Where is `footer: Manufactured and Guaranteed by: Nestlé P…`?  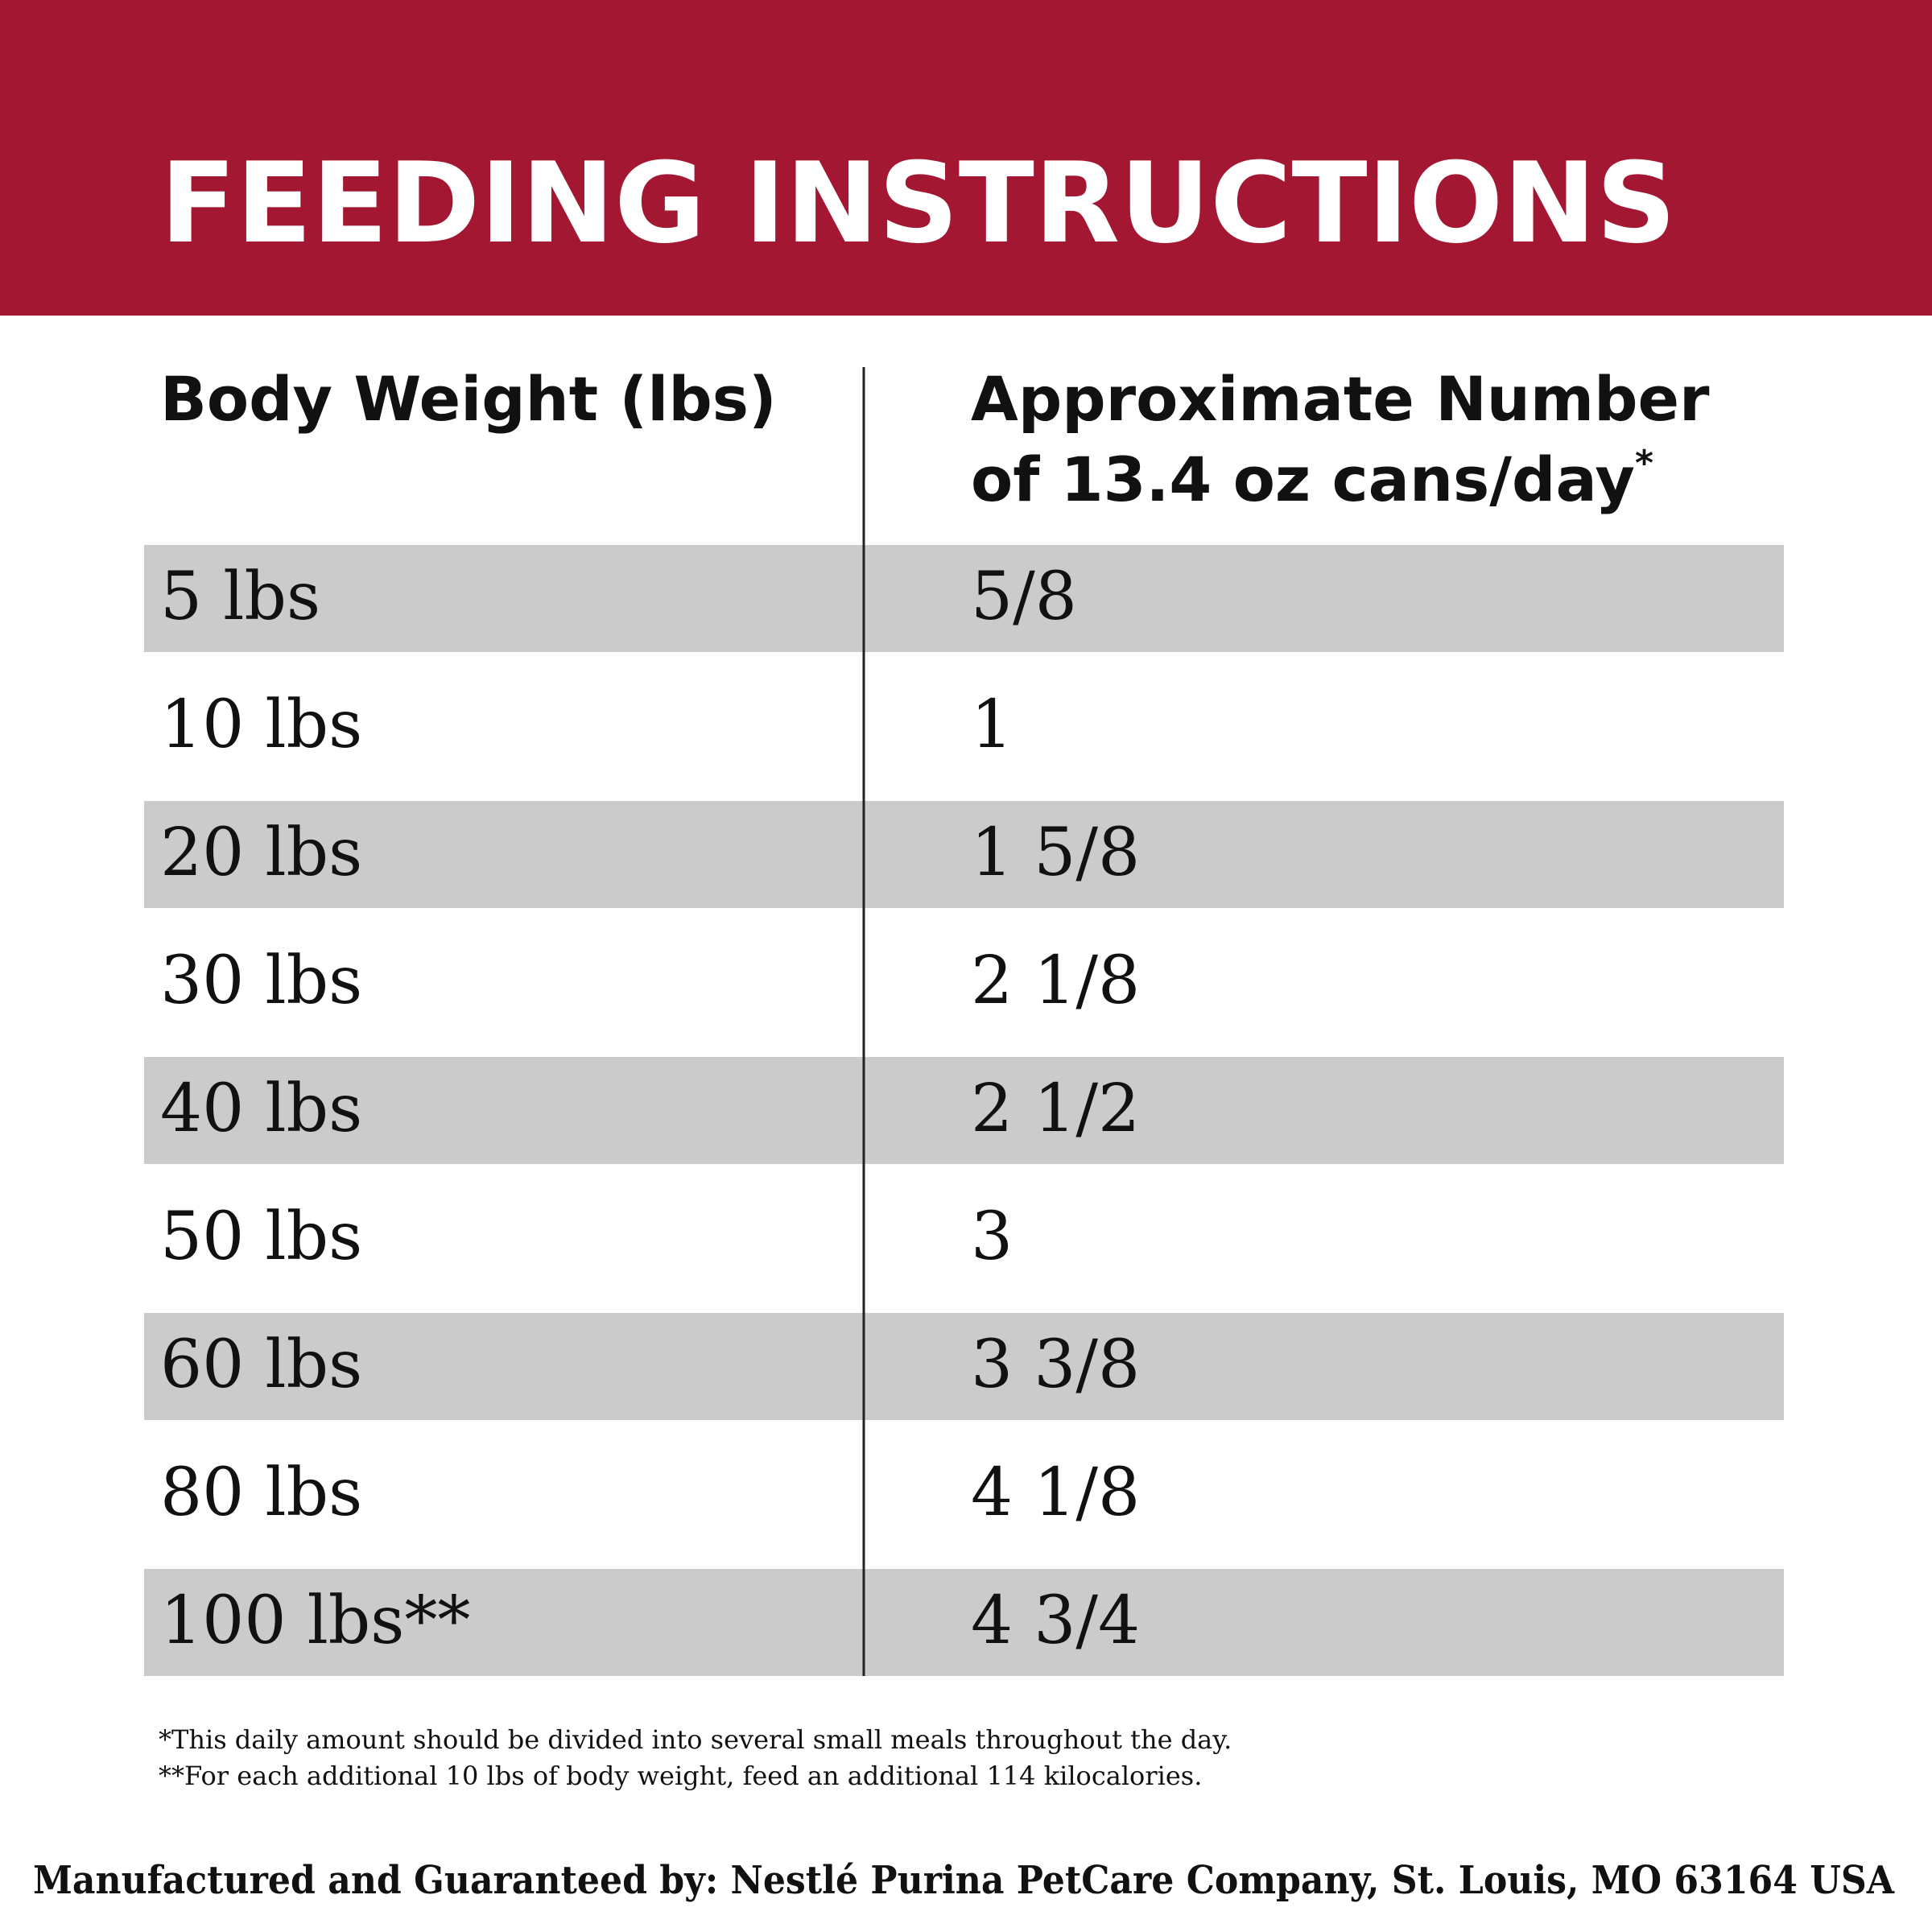 footer: Manufactured and Guaranteed by: Nestlé P… is located at coordinates (964, 1880).